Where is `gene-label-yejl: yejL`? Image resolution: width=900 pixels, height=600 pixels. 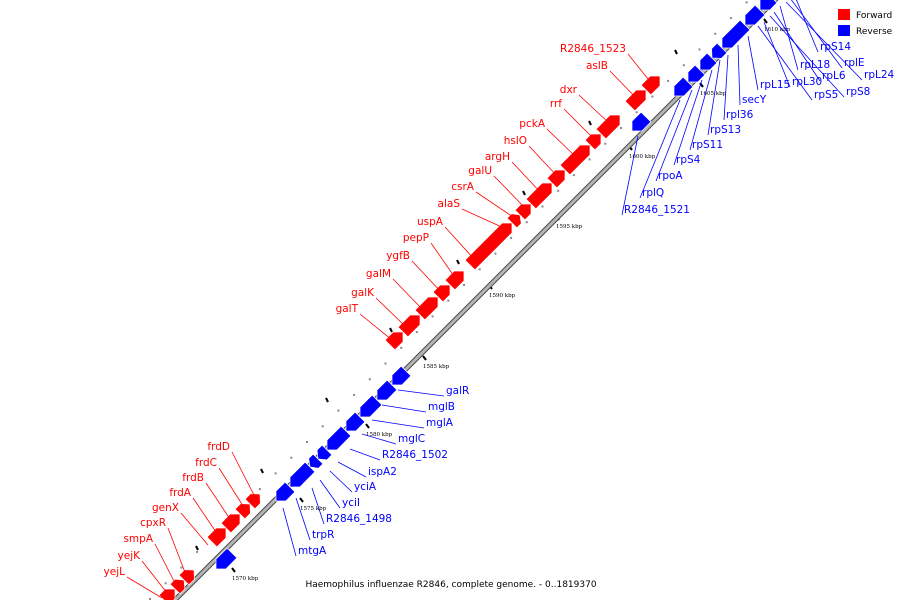 gene-label-yejl: yejL is located at coordinates (115, 572).